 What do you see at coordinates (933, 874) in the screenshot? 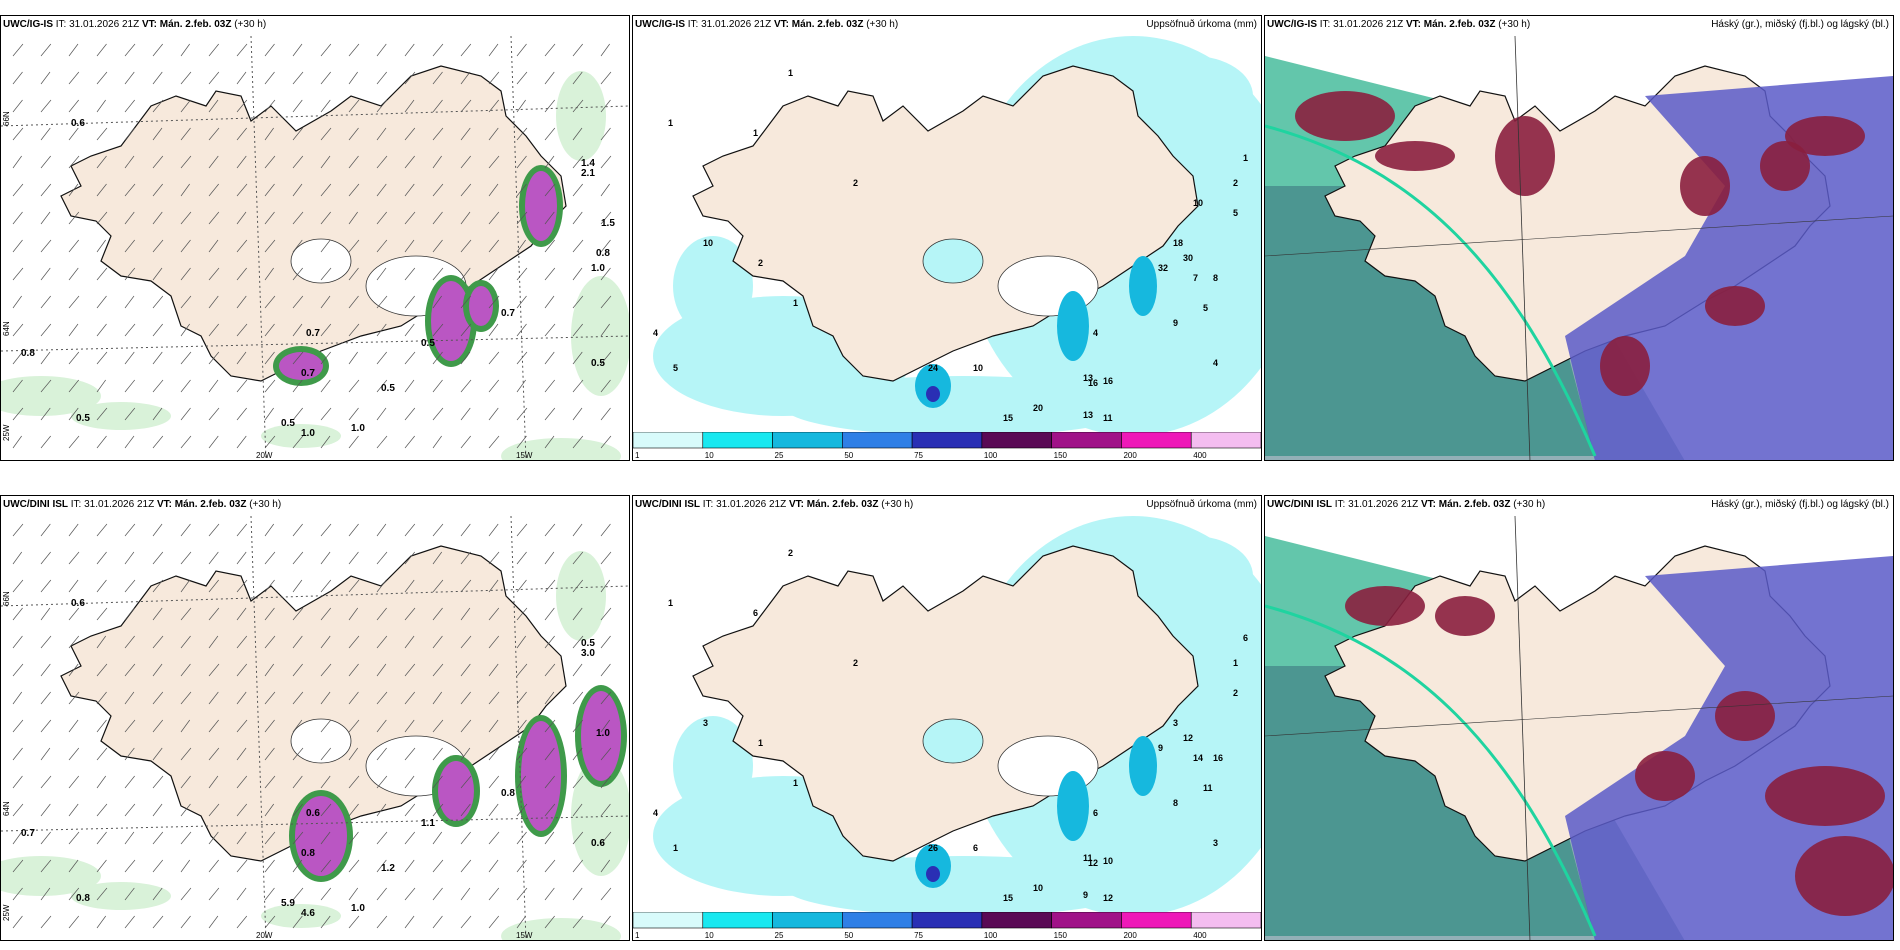
I see `precip-max` at bounding box center [933, 874].